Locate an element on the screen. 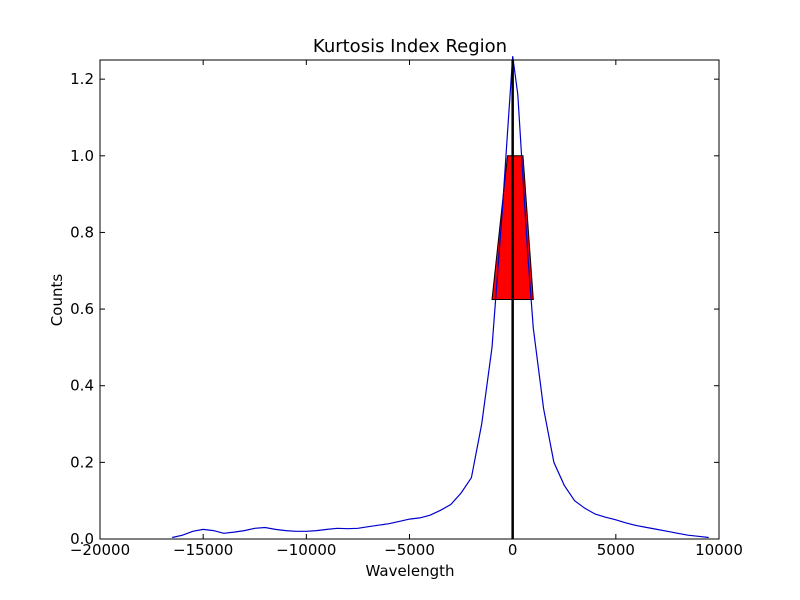 This screenshot has width=800, height=600. x-tick-label: −20000 is located at coordinates (100, 550).